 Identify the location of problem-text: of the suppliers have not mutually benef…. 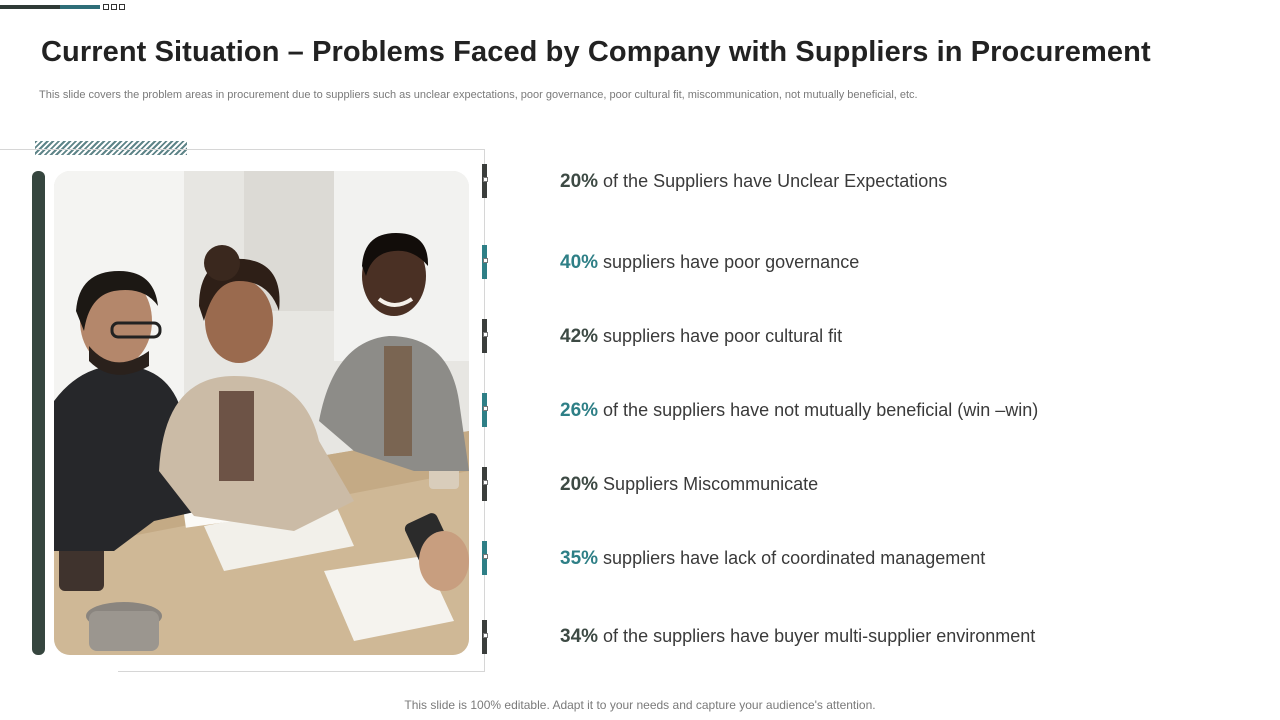
(821, 410).